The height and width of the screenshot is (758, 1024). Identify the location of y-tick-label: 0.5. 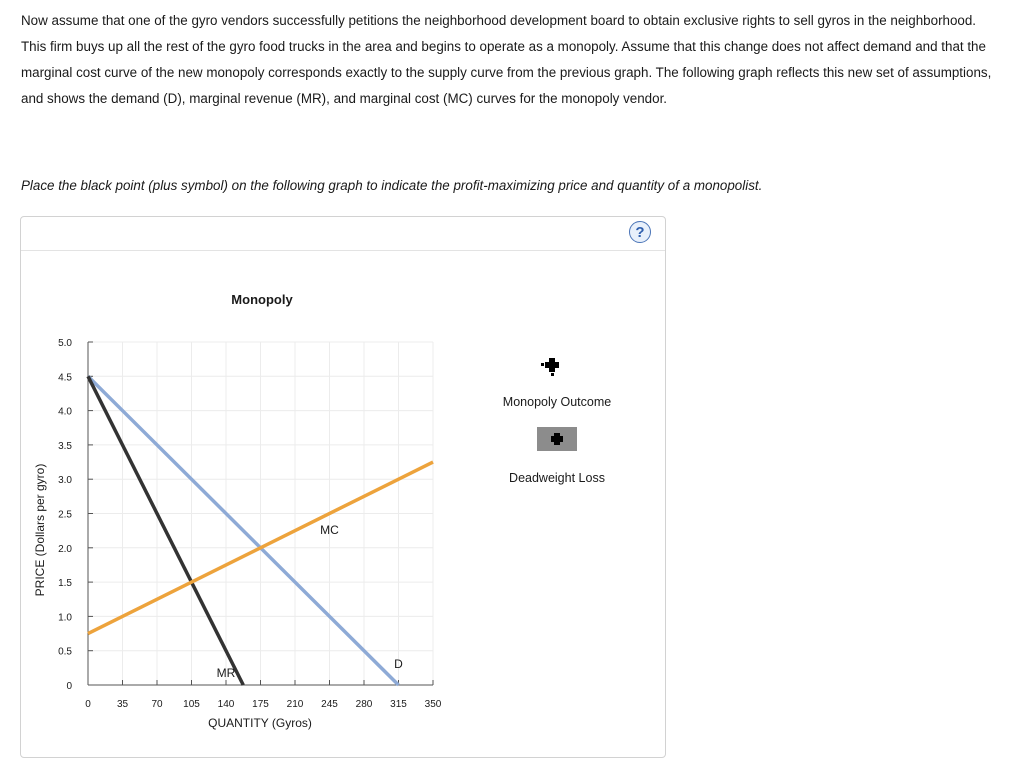
(65, 652).